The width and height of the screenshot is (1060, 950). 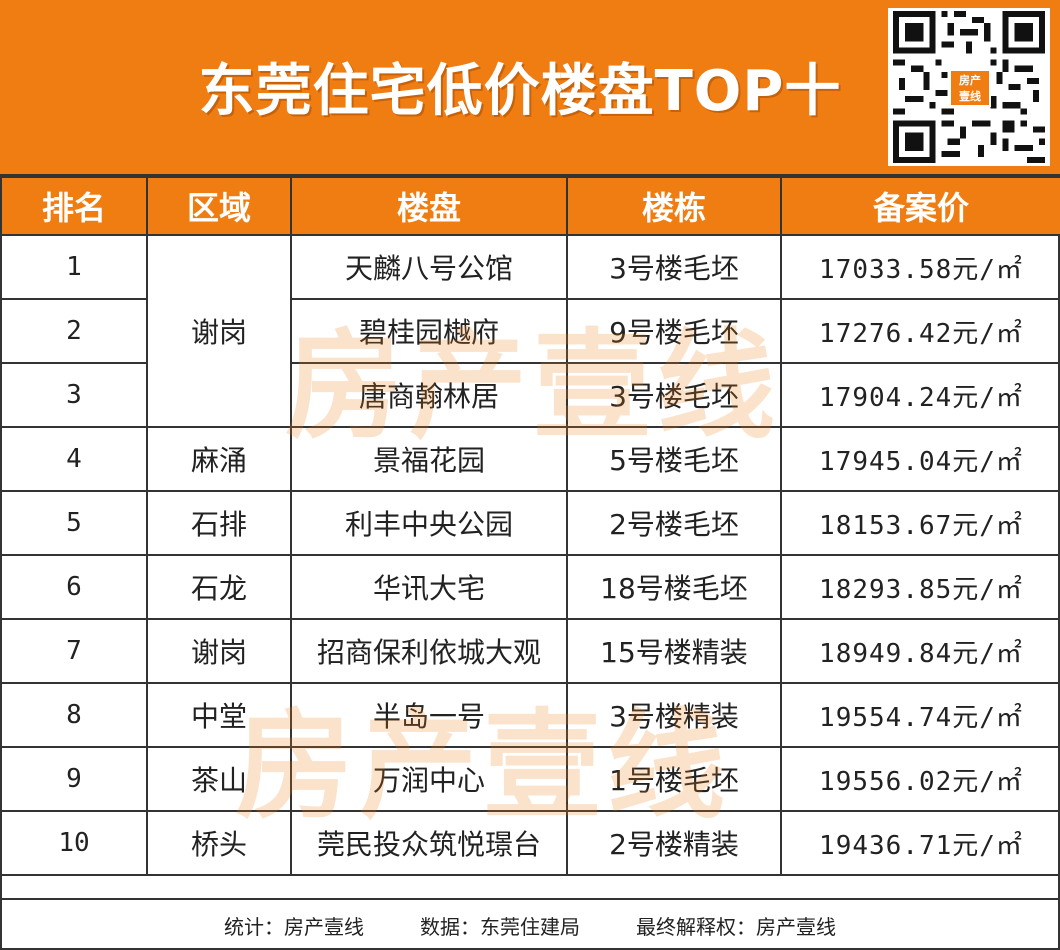 I want to click on qr-brand-badge: 房产 壹线, so click(x=970, y=88).